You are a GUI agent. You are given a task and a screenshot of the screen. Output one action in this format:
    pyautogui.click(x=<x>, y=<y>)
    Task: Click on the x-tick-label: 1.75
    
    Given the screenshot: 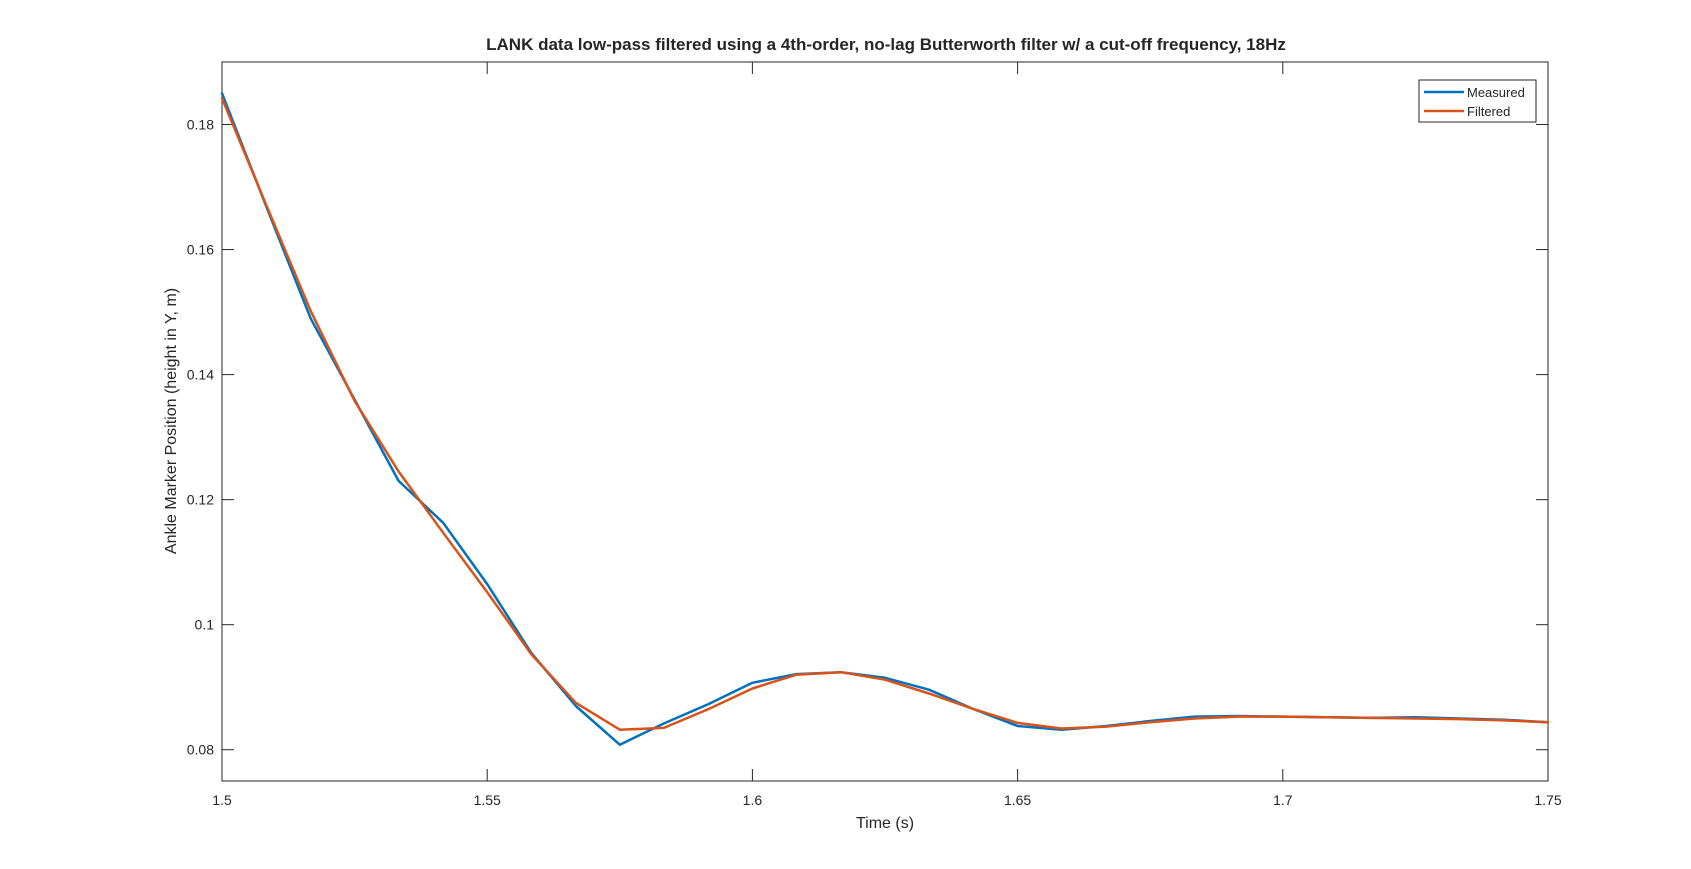 What is the action you would take?
    pyautogui.click(x=1547, y=800)
    